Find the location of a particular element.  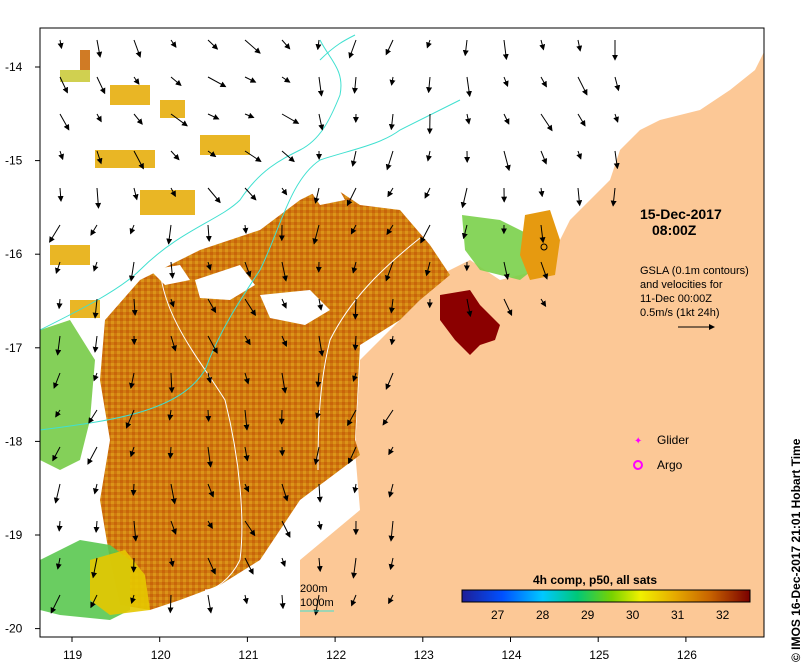

lon-tick-label: 126 is located at coordinates (687, 655).